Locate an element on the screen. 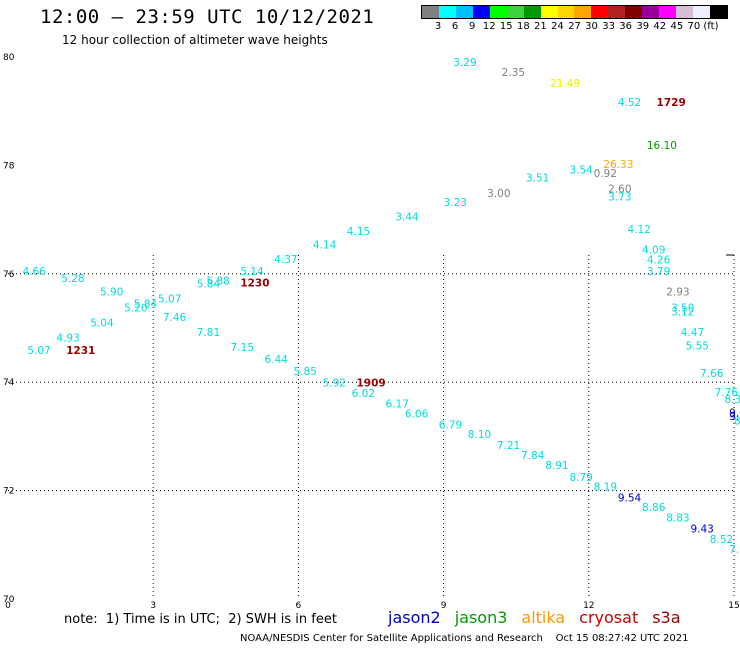 Image resolution: width=740 pixels, height=650 pixels. wave-height-label: 8.52 is located at coordinates (721, 540).